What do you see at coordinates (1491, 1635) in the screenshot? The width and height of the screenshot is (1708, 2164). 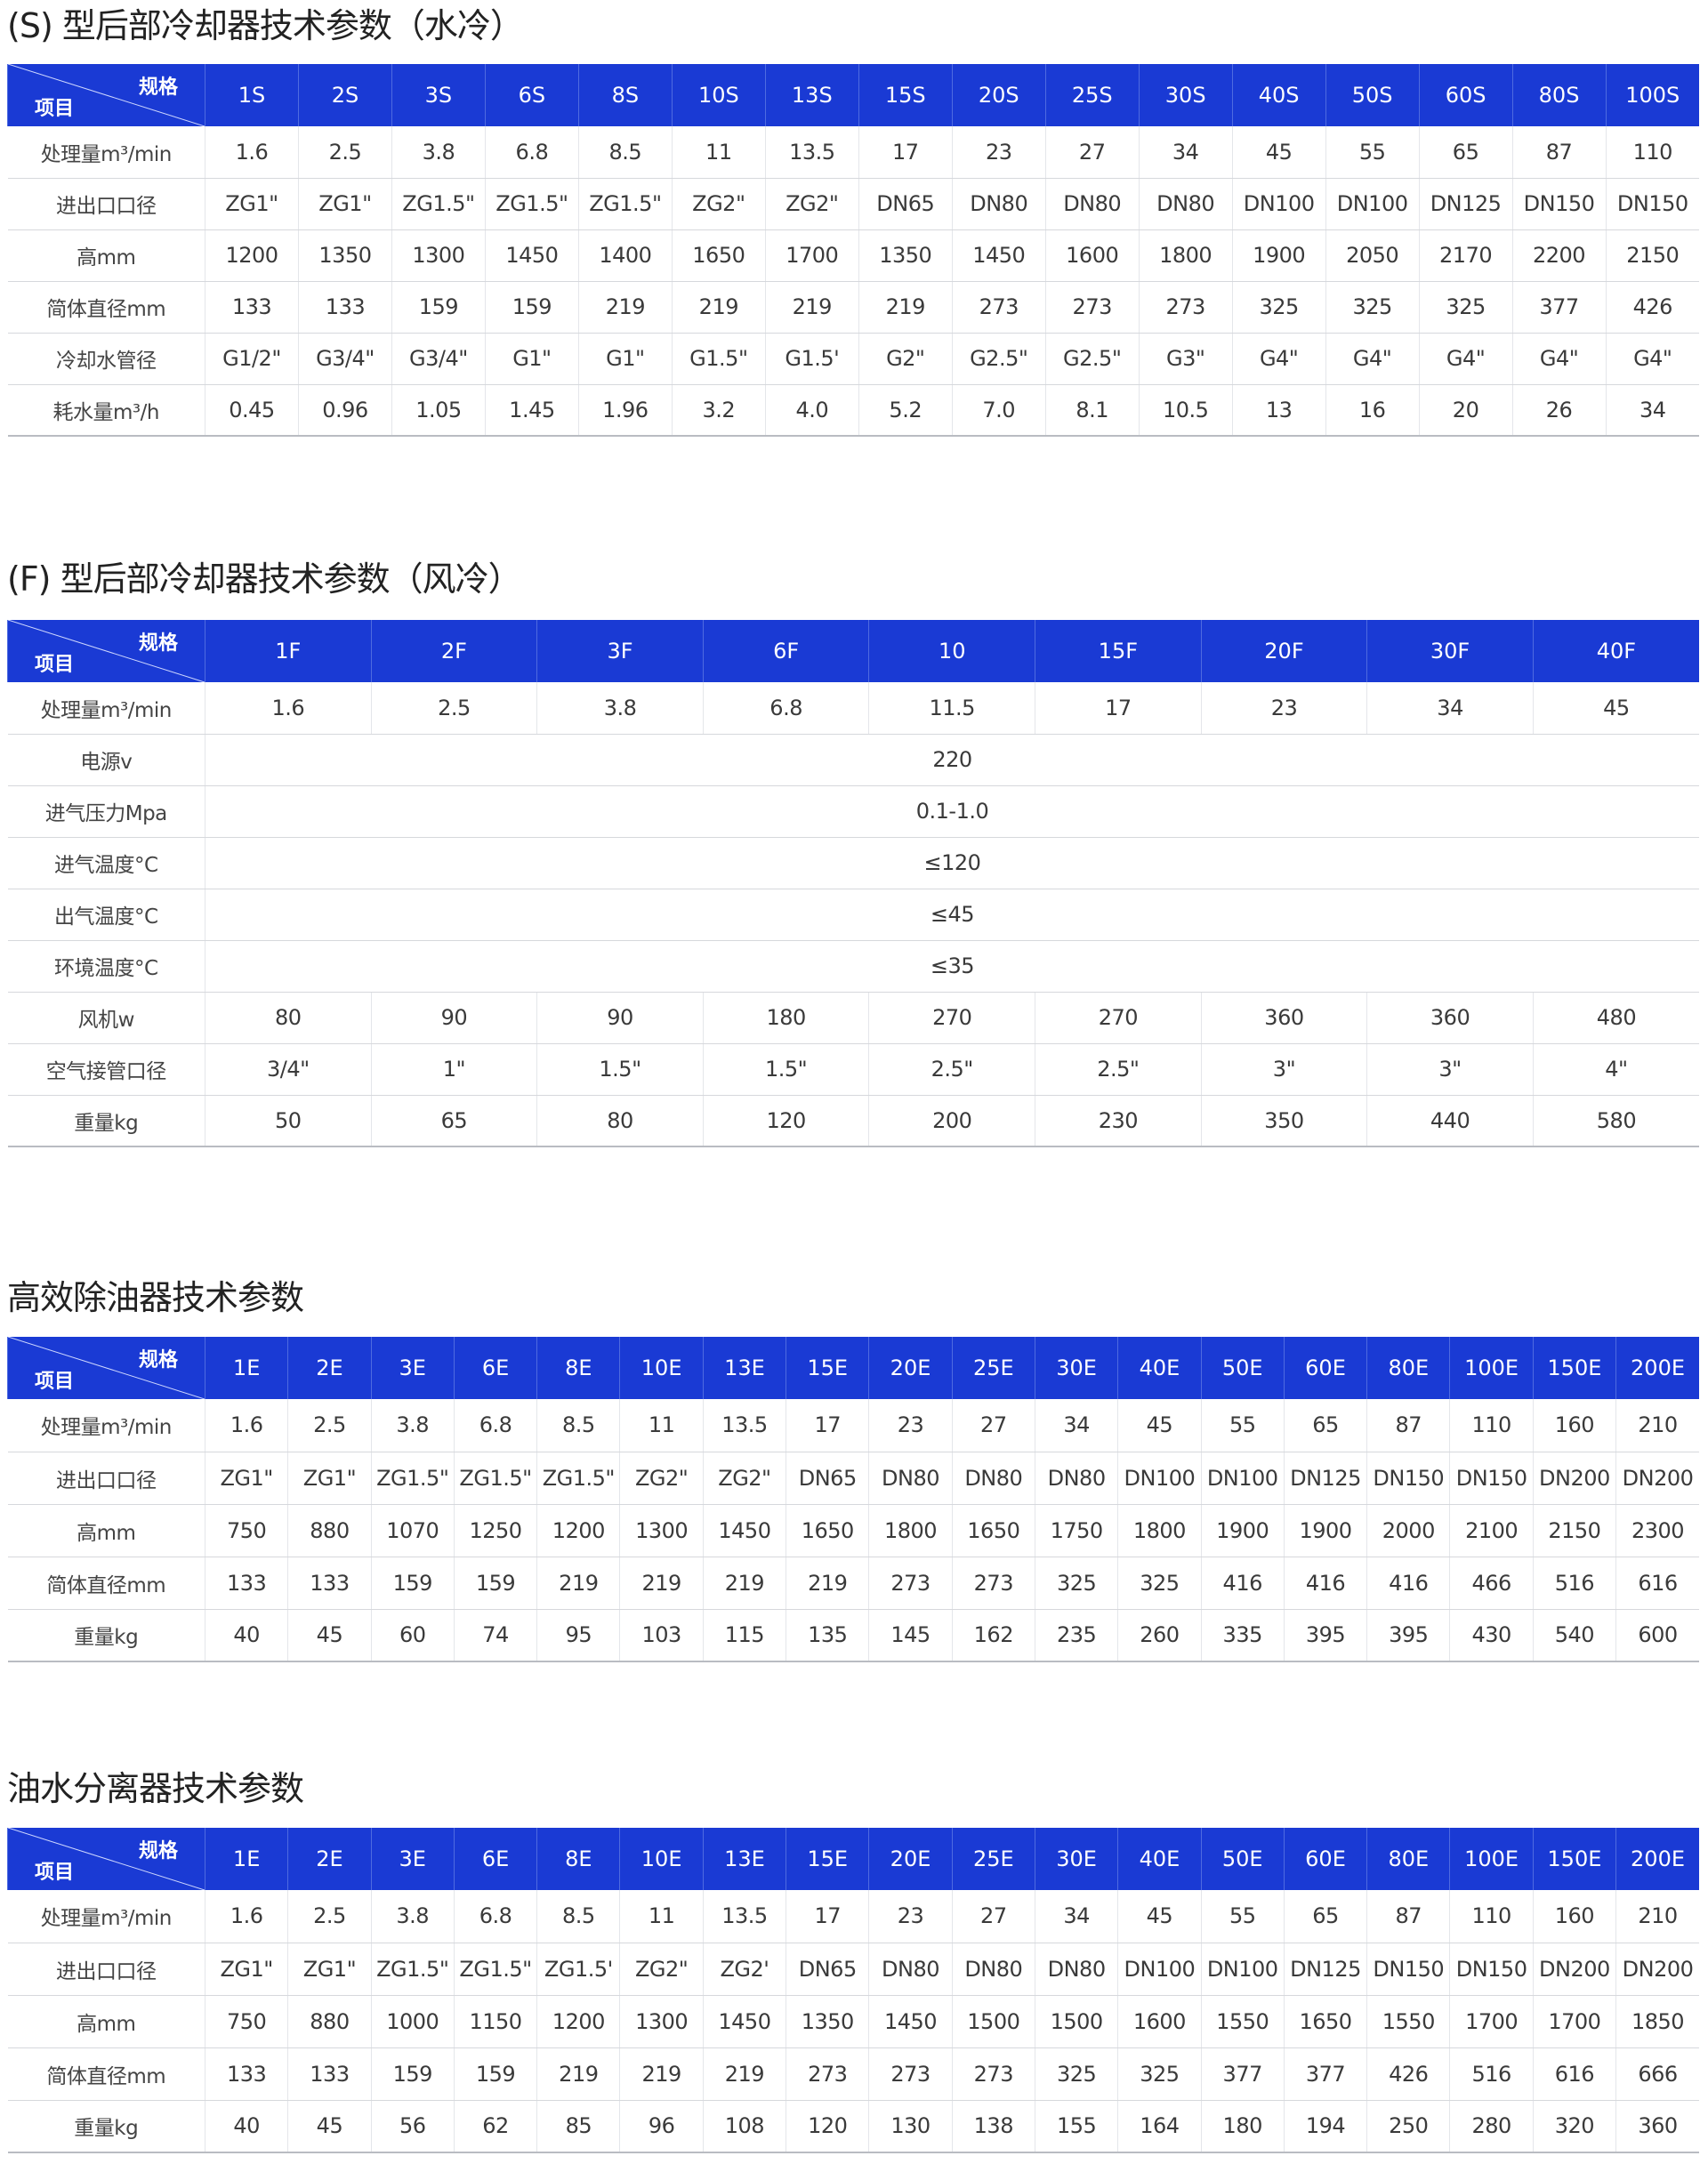 I see `value-cell: 430` at bounding box center [1491, 1635].